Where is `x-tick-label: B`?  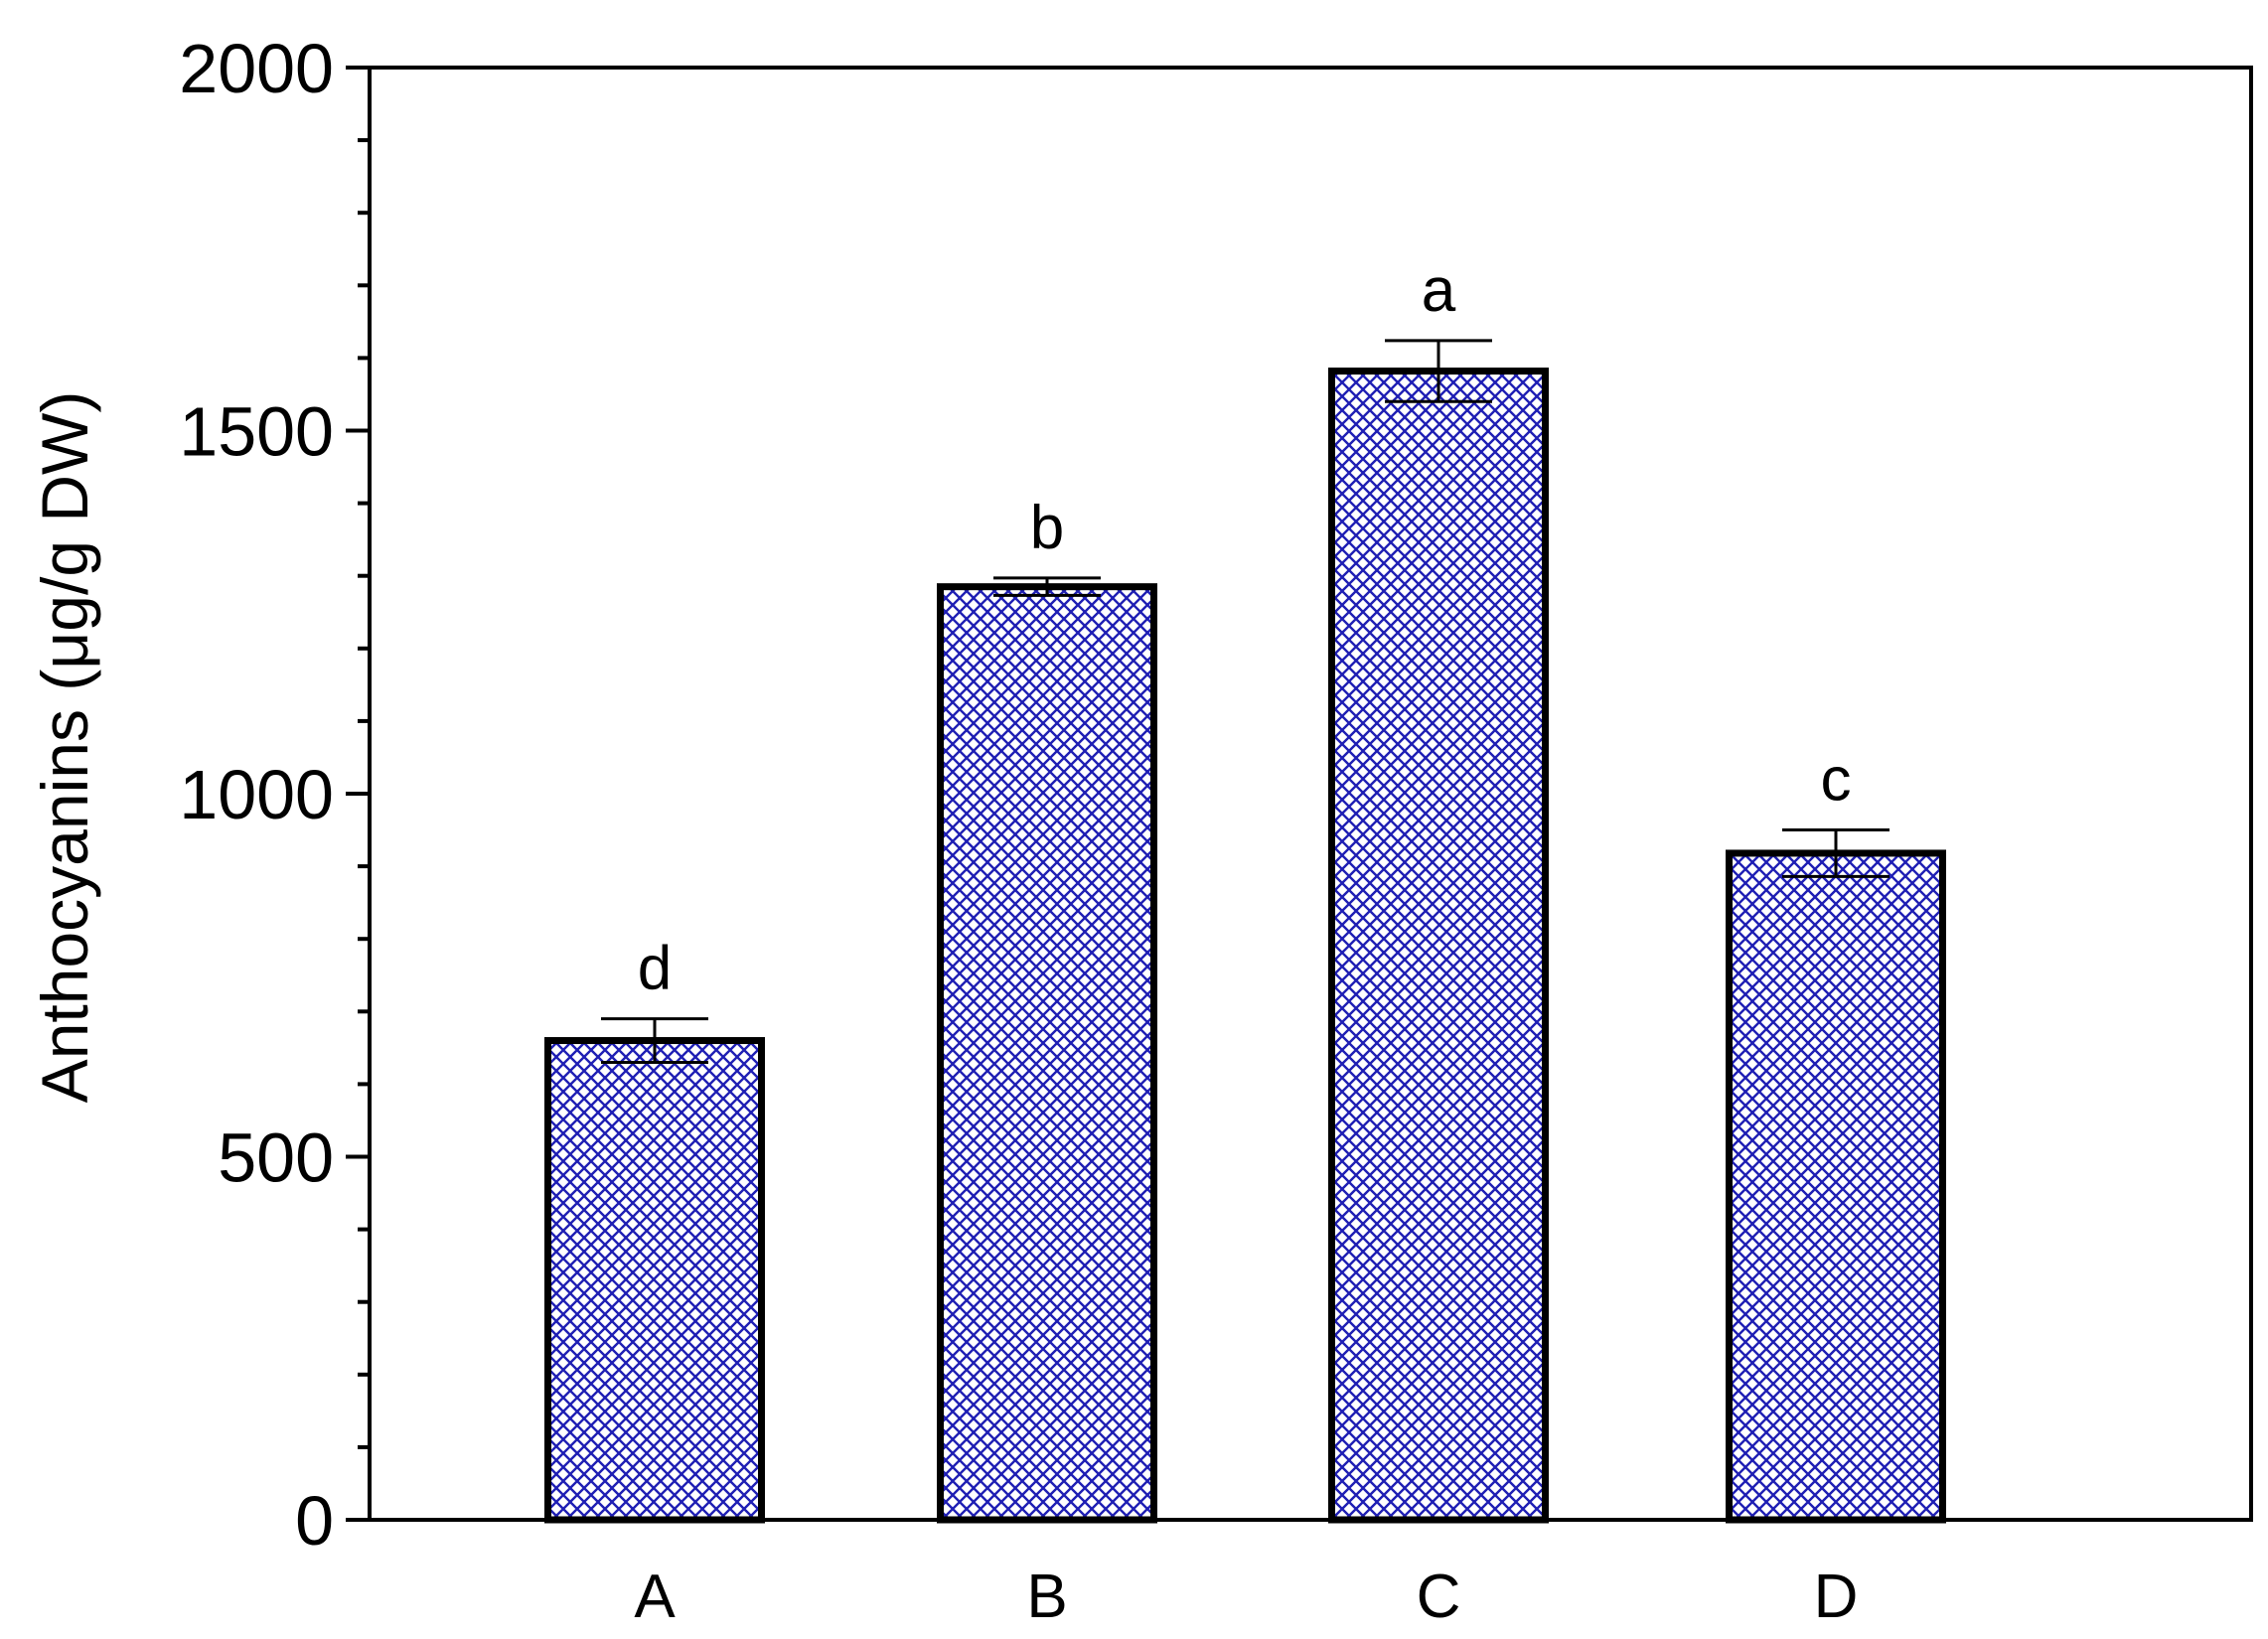
x-tick-label: B is located at coordinates (1046, 1597).